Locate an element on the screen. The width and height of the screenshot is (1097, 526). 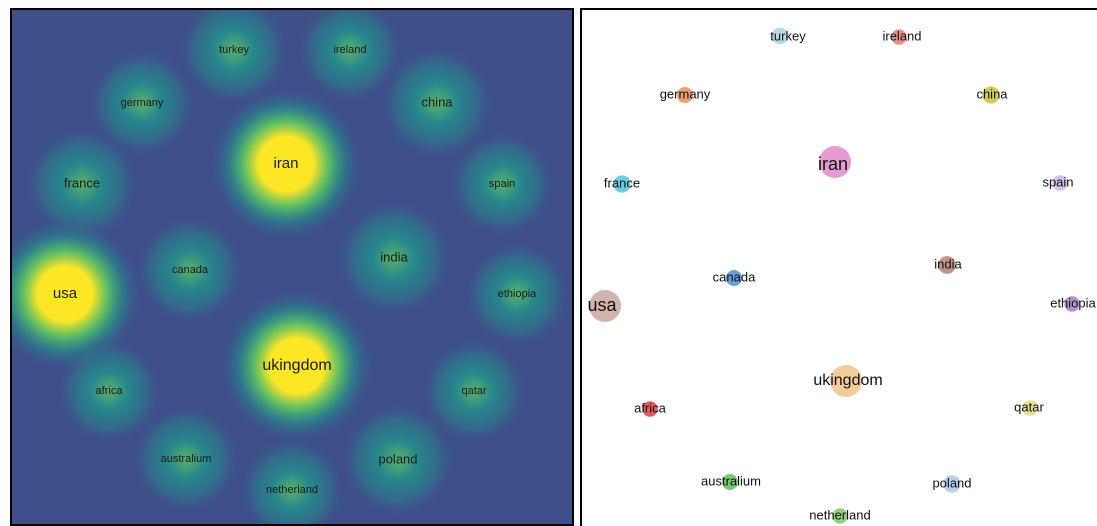
scatter-dot-poland is located at coordinates (952, 484).